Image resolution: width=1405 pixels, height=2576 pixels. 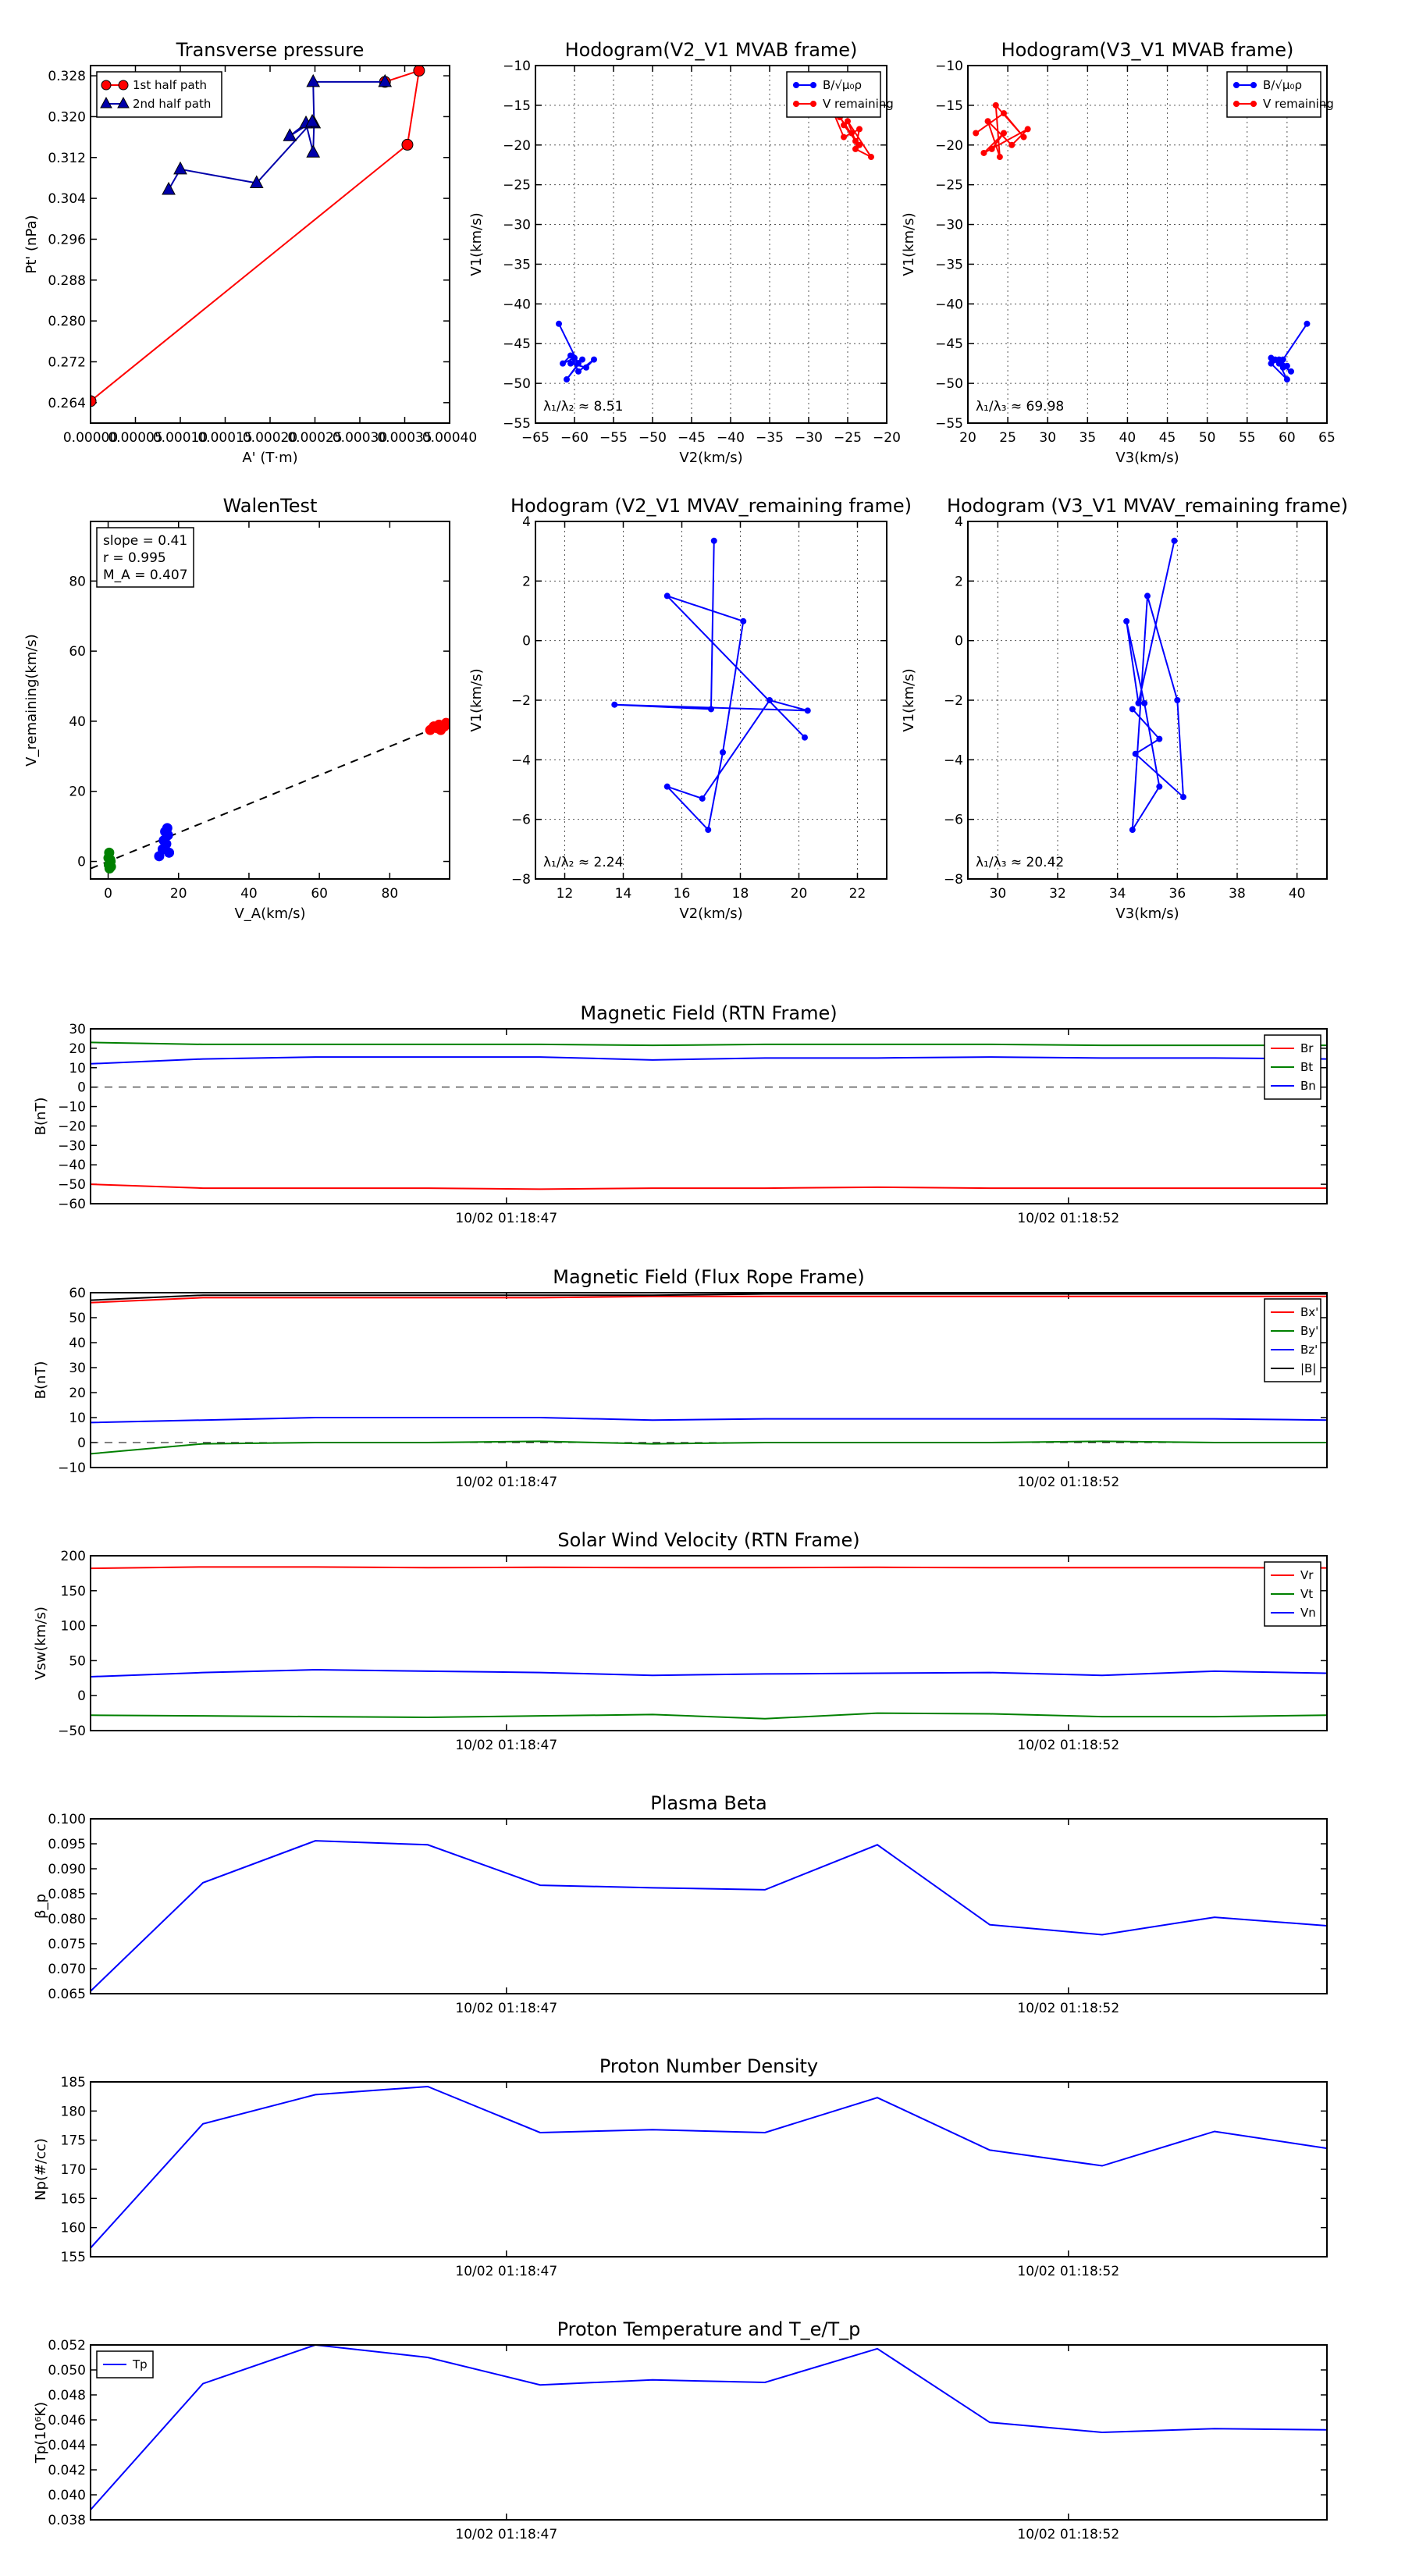 What do you see at coordinates (709, 1299) in the screenshot?
I see `series-bx-` at bounding box center [709, 1299].